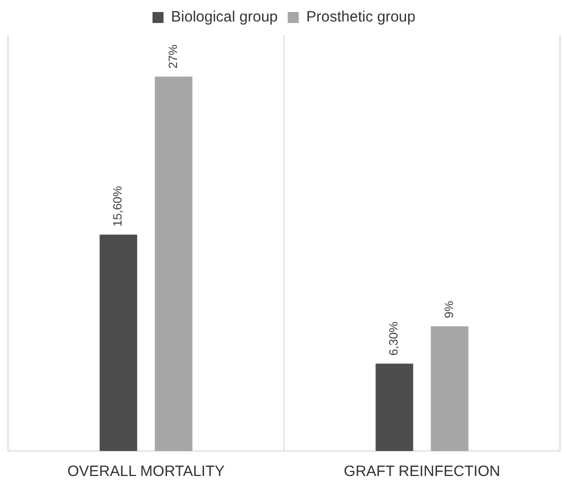 Image resolution: width=562 pixels, height=499 pixels. I want to click on data-label: 15,60%, so click(117, 206).